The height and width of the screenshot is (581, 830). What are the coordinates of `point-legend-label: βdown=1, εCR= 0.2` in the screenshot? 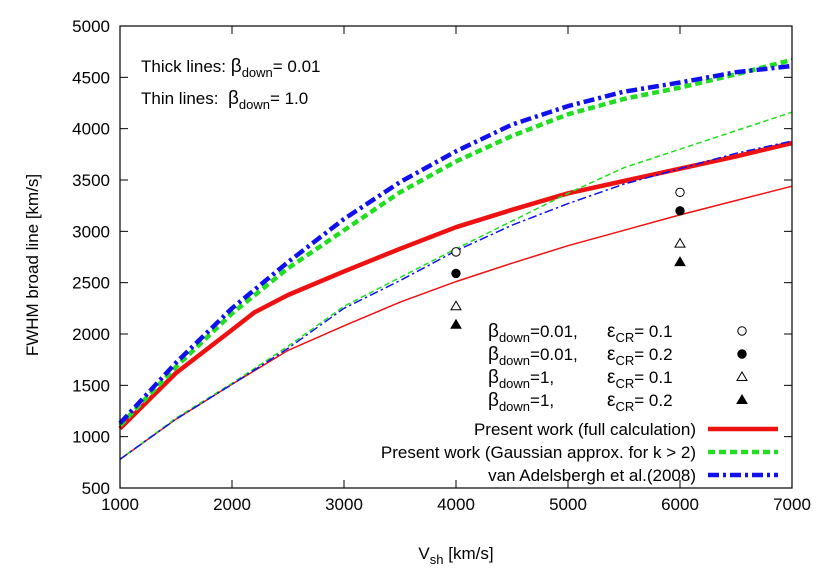 It's located at (580, 402).